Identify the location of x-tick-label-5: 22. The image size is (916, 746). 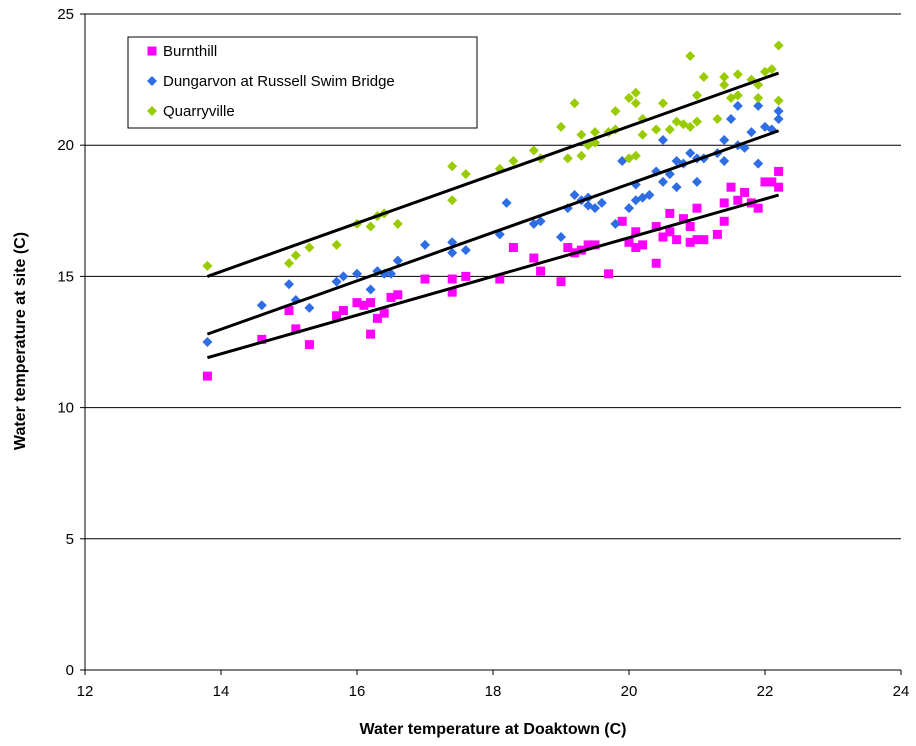
(765, 691).